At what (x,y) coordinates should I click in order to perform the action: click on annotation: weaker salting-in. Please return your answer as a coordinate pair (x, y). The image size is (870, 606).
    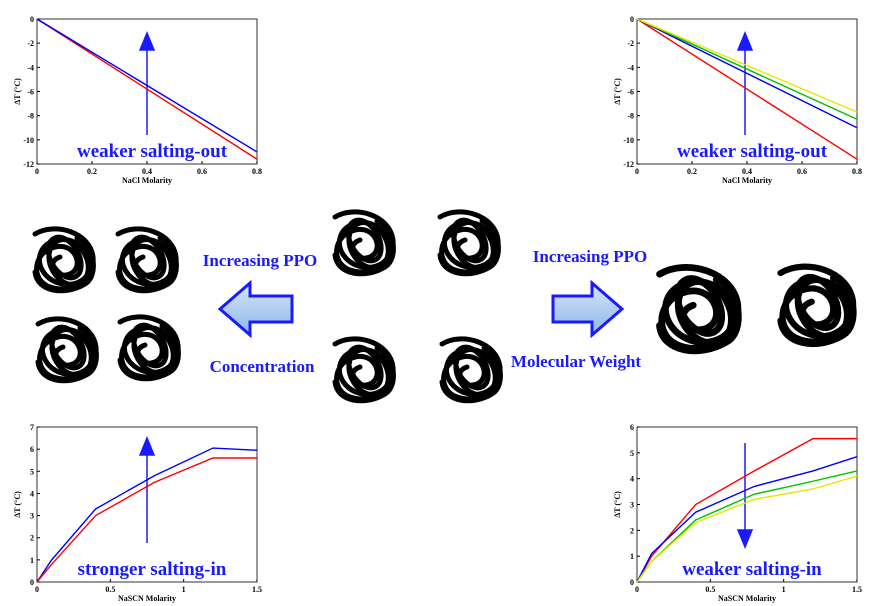
    Looking at the image, I should click on (752, 569).